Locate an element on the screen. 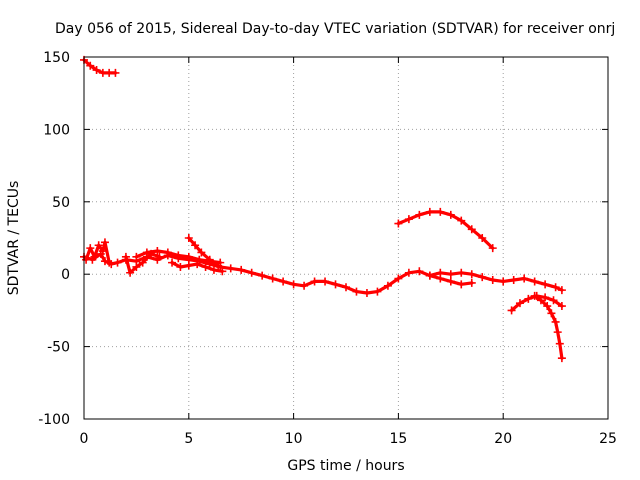 The height and width of the screenshot is (480, 640). series-arc-f is located at coordinates (450, 280).